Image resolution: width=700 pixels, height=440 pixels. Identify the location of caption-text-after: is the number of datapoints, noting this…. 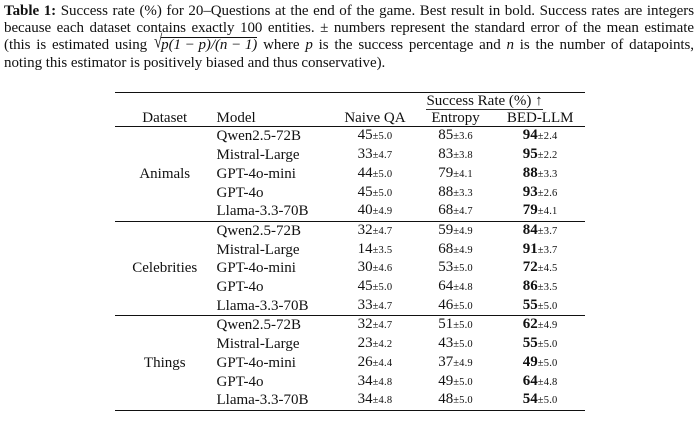
(349, 54).